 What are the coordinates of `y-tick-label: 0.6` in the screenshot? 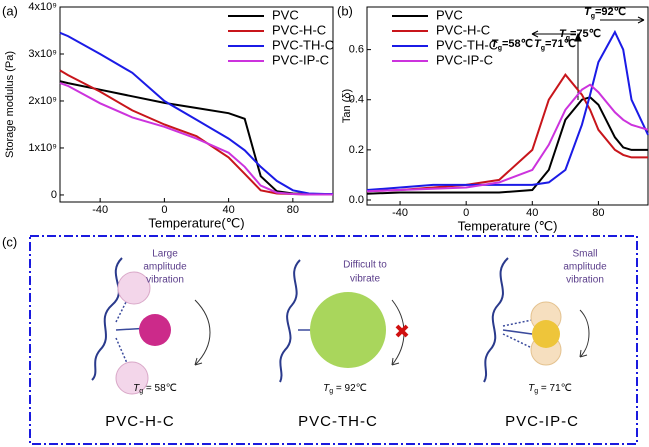 It's located at (356, 50).